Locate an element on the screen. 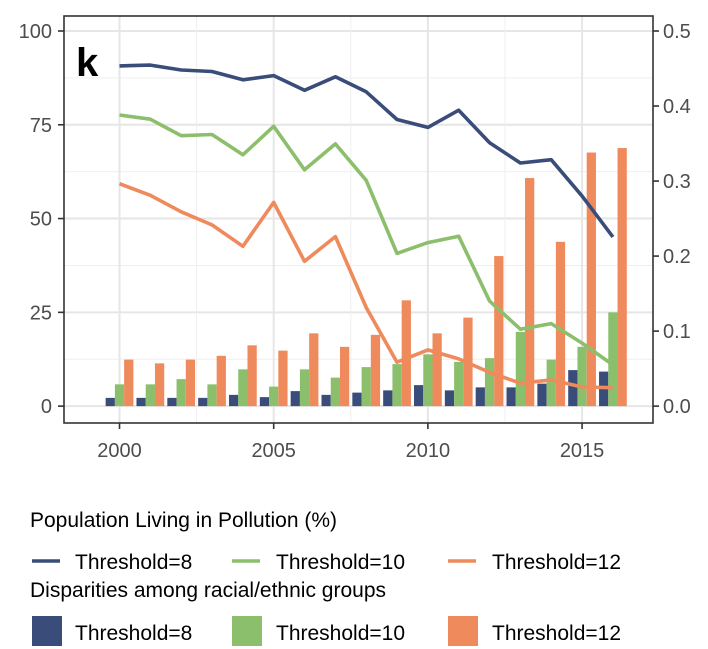 This screenshot has width=708, height=649. bar-threshold-12-2009 is located at coordinates (406, 353).